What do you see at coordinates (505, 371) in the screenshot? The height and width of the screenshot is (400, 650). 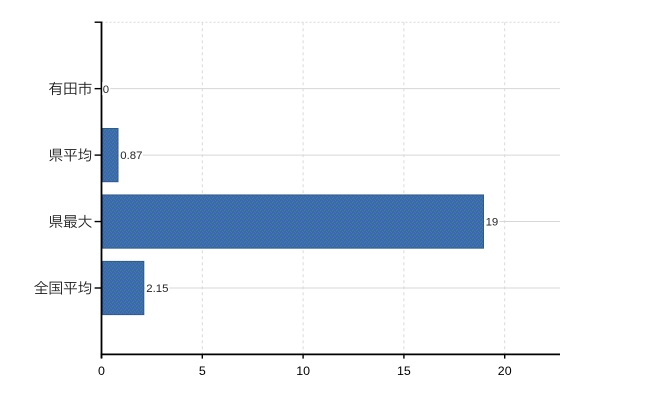 I see `svg-text: 20` at bounding box center [505, 371].